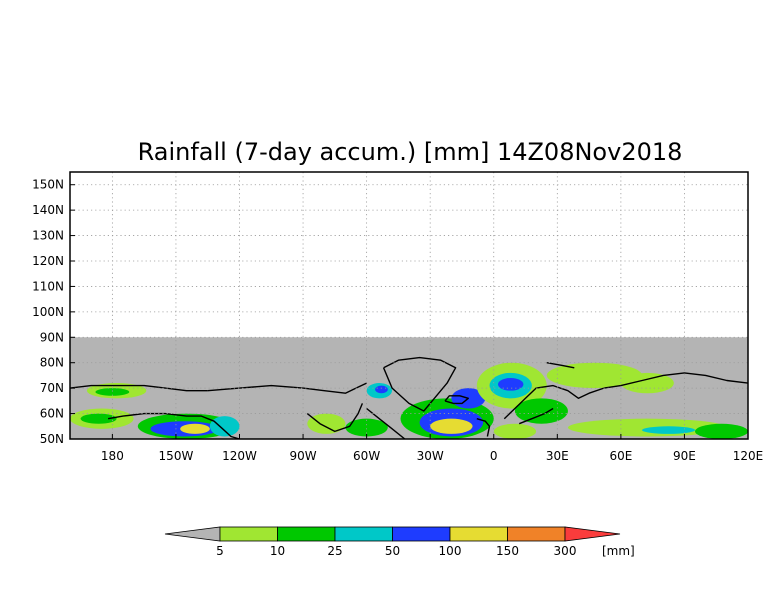  What do you see at coordinates (112, 392) in the screenshot?
I see `rain-region-alaska-interior-core` at bounding box center [112, 392].